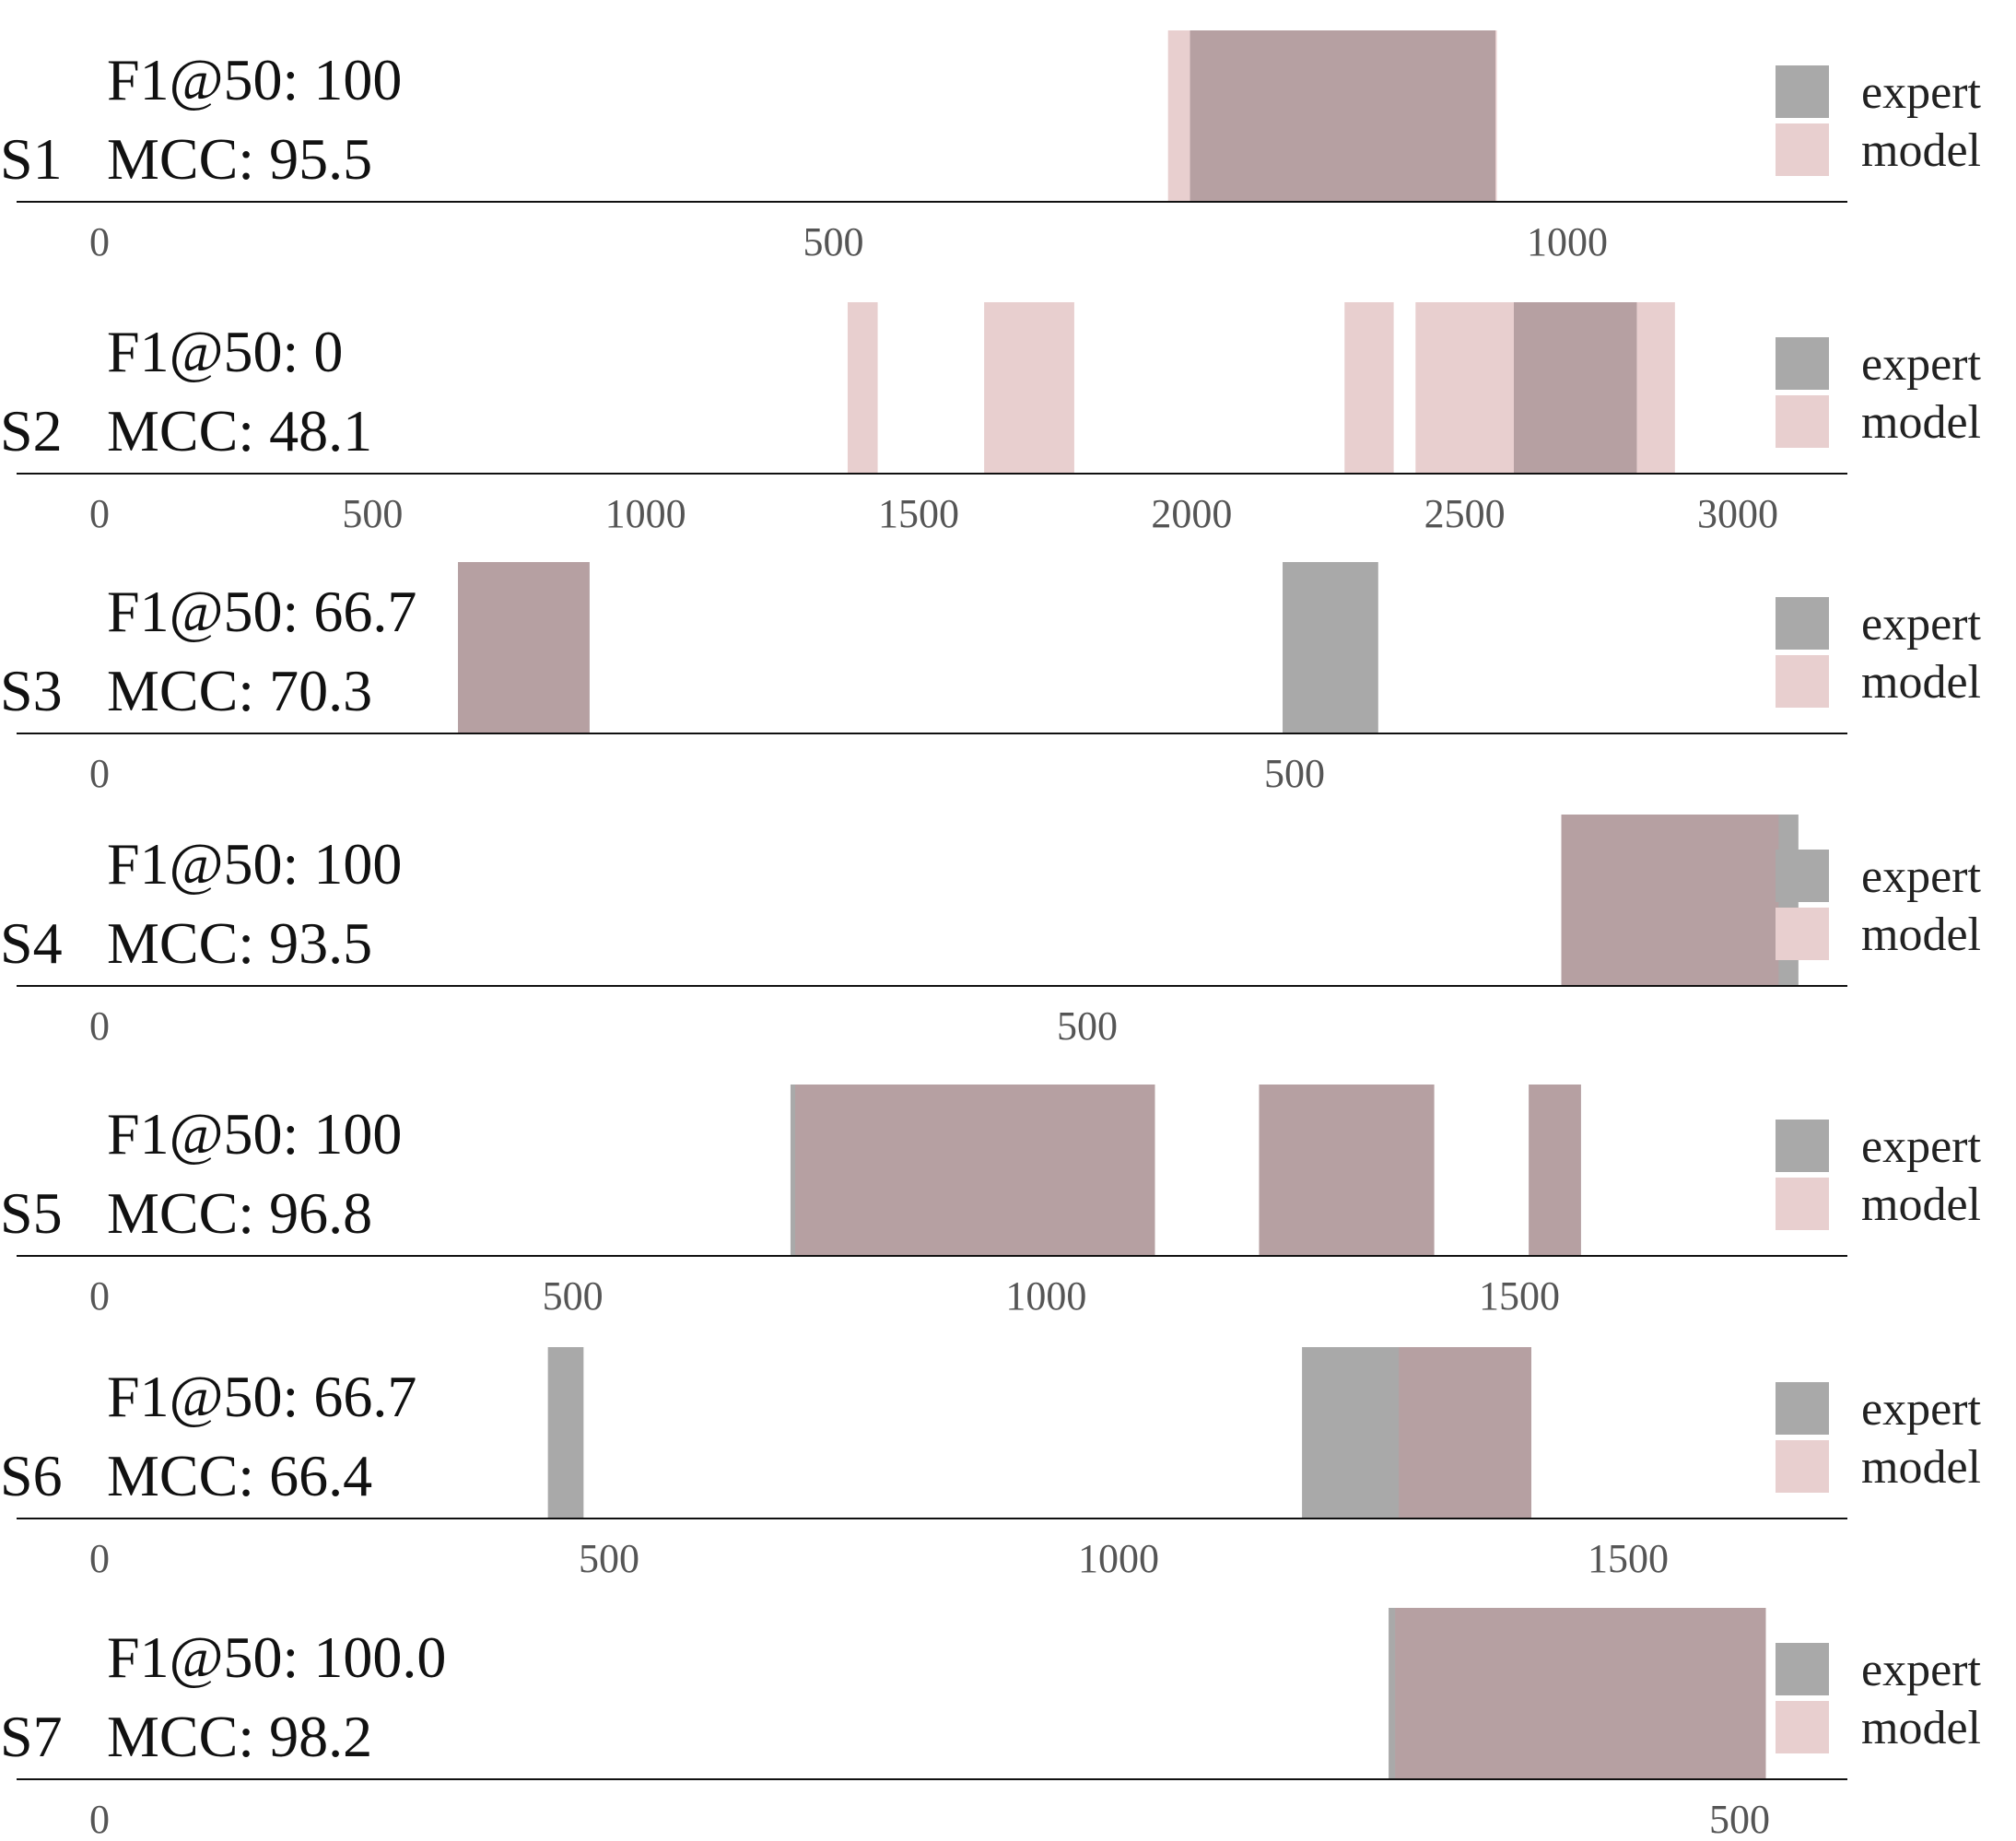 The height and width of the screenshot is (1841, 2016). What do you see at coordinates (1737, 513) in the screenshot?
I see `tick-label: 3000` at bounding box center [1737, 513].